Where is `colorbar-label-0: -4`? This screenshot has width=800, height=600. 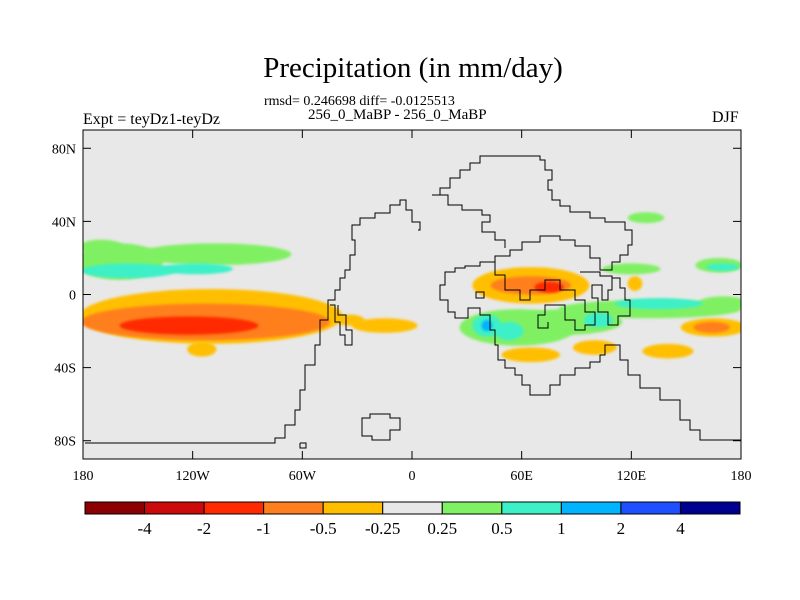 colorbar-label-0: -4 is located at coordinates (144, 528).